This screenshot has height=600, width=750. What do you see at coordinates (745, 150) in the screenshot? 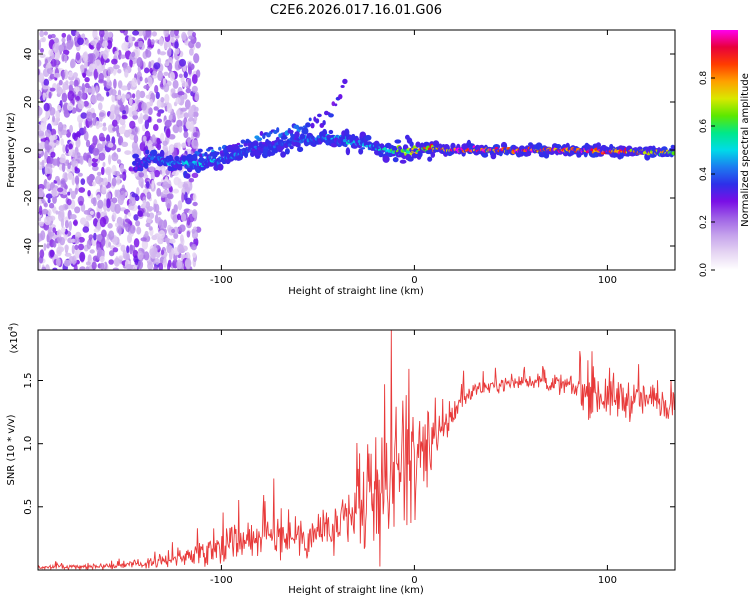
I see `colorbar-label: Normalized spectral amplitude` at bounding box center [745, 150].